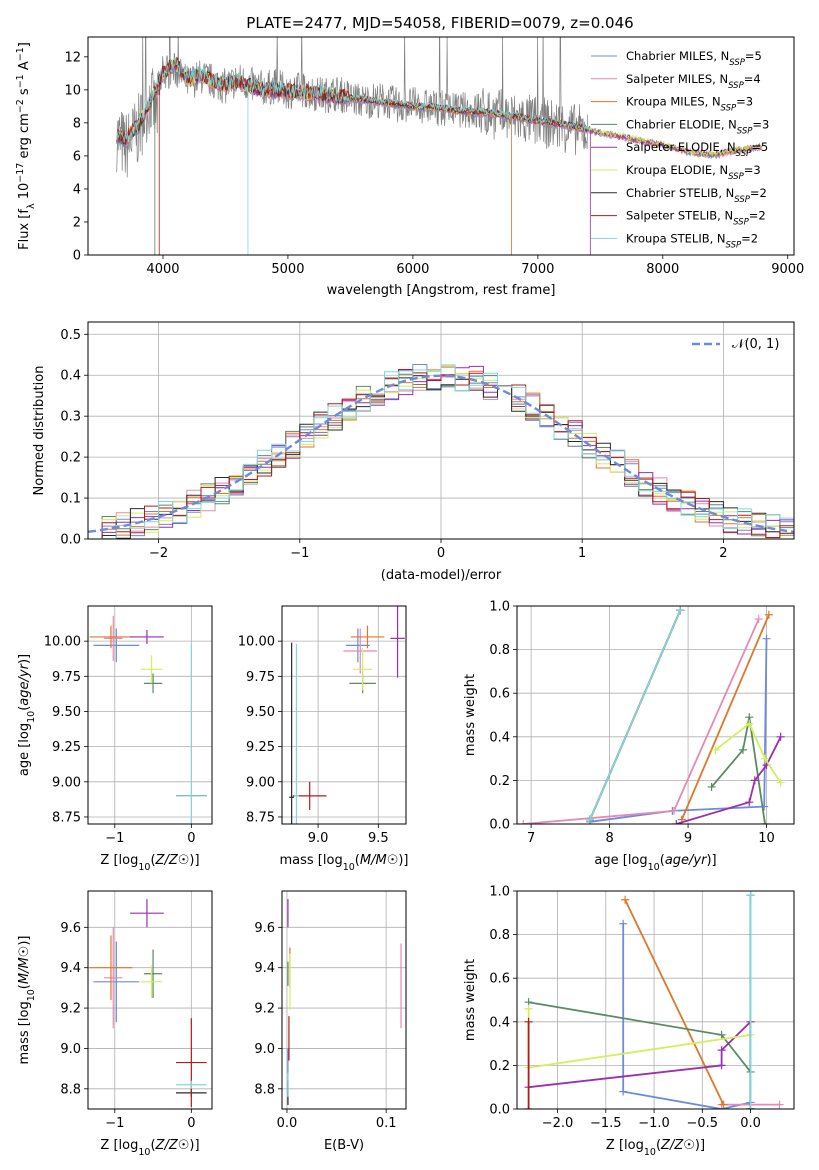  What do you see at coordinates (148, 719) in the screenshot?
I see `age-Z-plot-area` at bounding box center [148, 719].